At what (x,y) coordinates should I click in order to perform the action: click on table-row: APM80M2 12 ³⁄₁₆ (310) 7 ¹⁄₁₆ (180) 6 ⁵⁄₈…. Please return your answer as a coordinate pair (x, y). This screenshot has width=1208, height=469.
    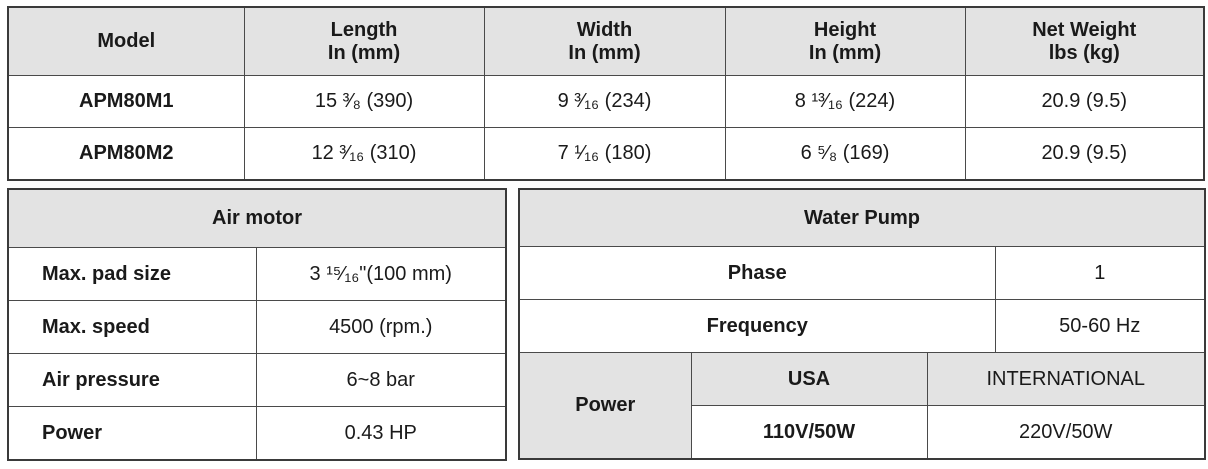
    Looking at the image, I should click on (606, 154).